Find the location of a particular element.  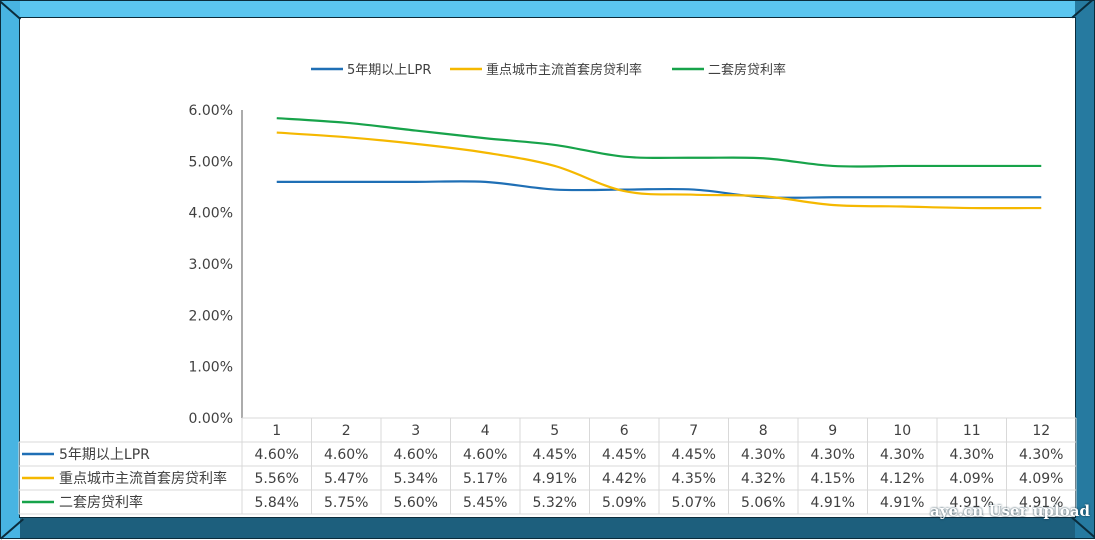

table-value-cell: 4.15% is located at coordinates (833, 479).